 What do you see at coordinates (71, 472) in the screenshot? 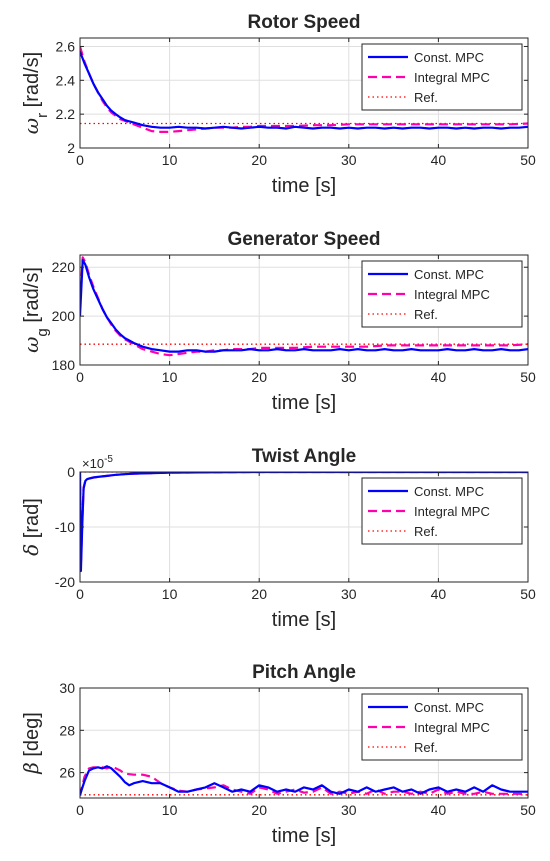
I see `y-tick-label: 0` at bounding box center [71, 472].